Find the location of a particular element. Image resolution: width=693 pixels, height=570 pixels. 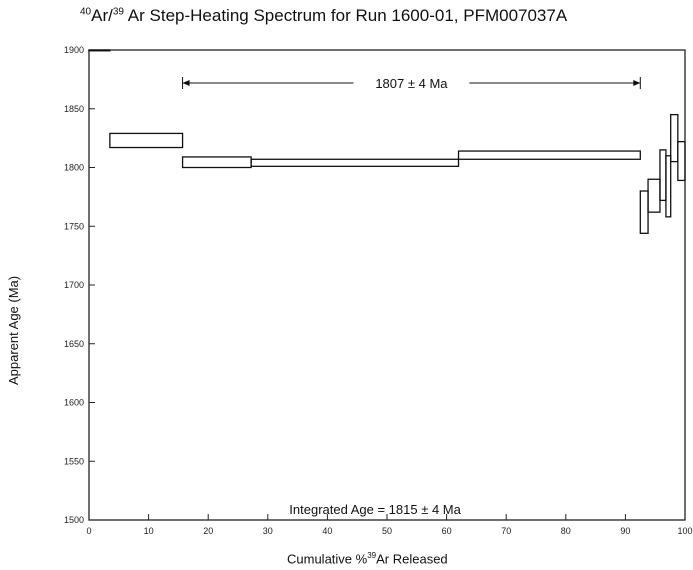

x-axis-label: Cumulative %39Ar Released is located at coordinates (367, 558).